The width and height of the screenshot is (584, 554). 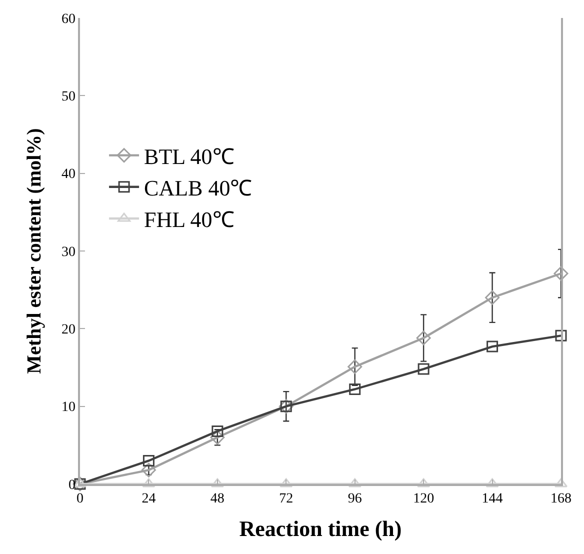 I want to click on y-tick-label: 30, so click(x=68, y=252).